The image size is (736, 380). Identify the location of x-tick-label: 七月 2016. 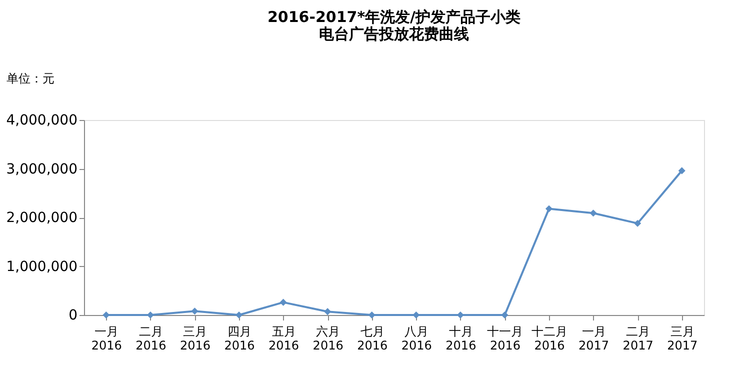
(372, 338).